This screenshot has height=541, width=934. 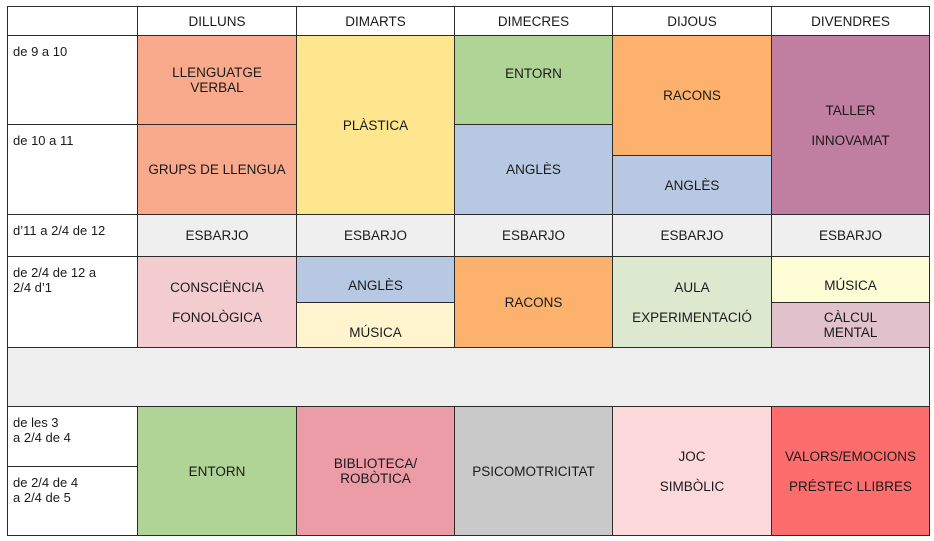 I want to click on subject-label: PLÀSTICA, so click(x=375, y=125).